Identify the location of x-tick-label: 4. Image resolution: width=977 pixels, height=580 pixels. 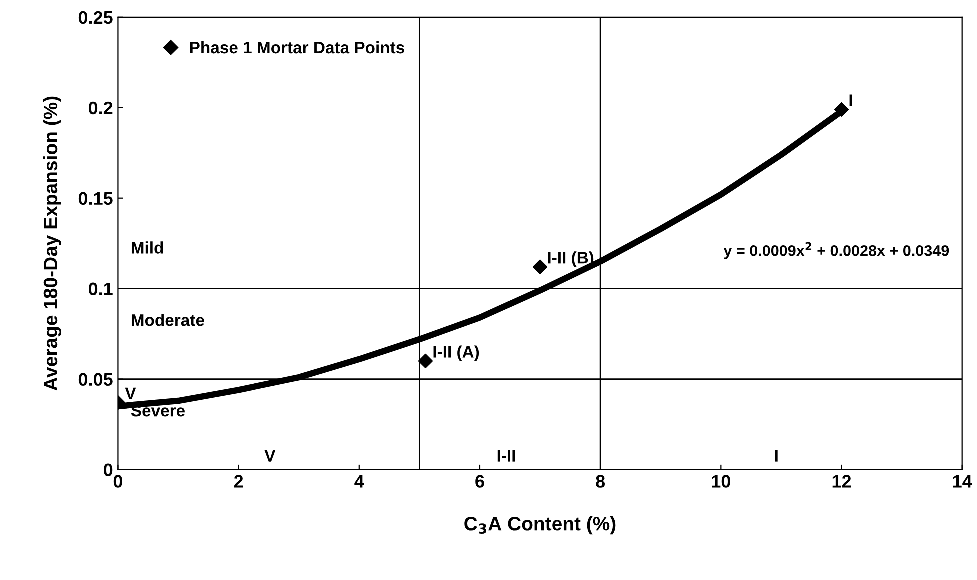
(359, 481).